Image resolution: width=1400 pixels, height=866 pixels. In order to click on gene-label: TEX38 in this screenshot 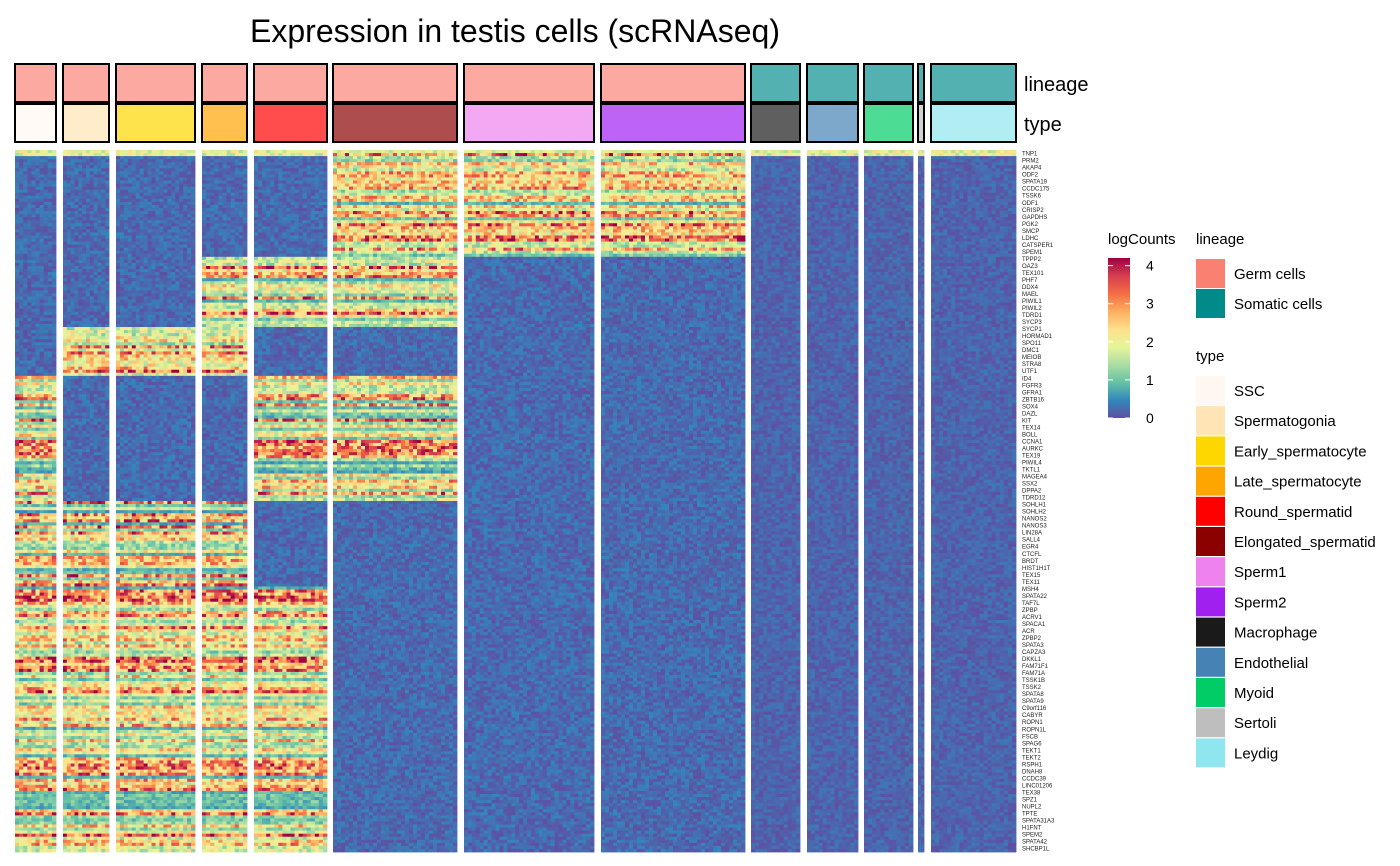, I will do `click(1031, 793)`.